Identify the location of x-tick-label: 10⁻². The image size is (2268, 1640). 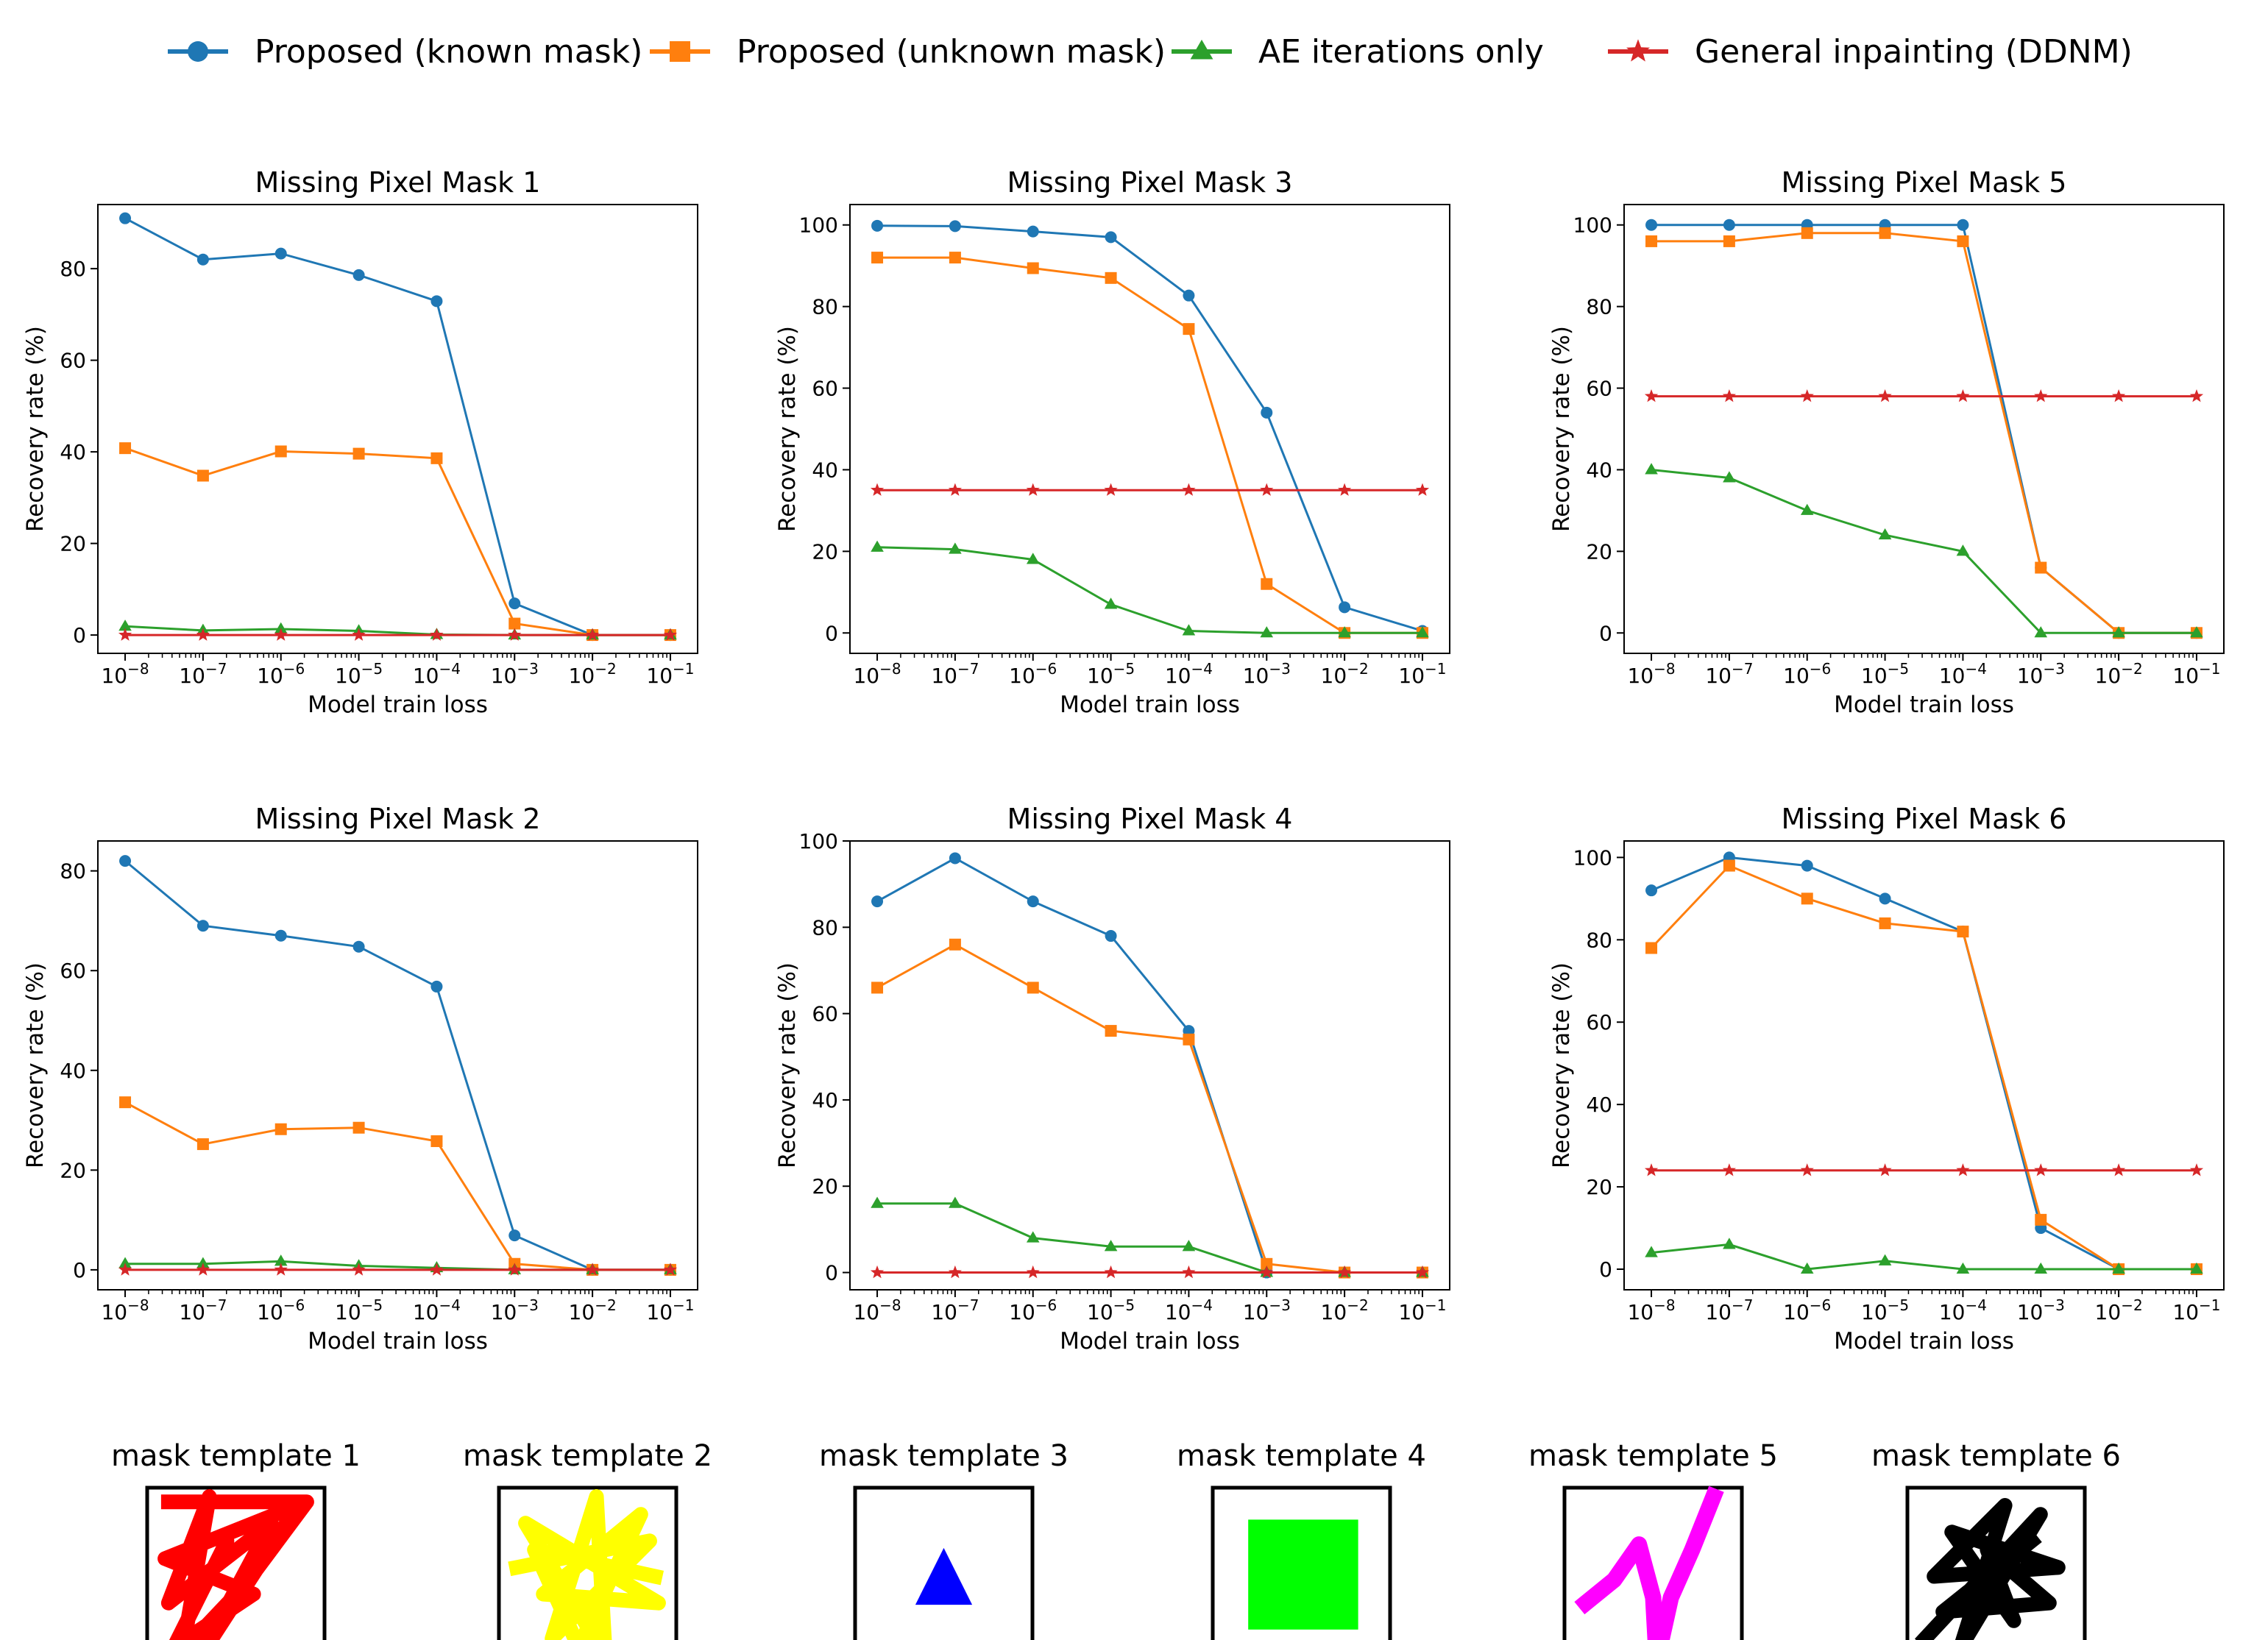
(2119, 674).